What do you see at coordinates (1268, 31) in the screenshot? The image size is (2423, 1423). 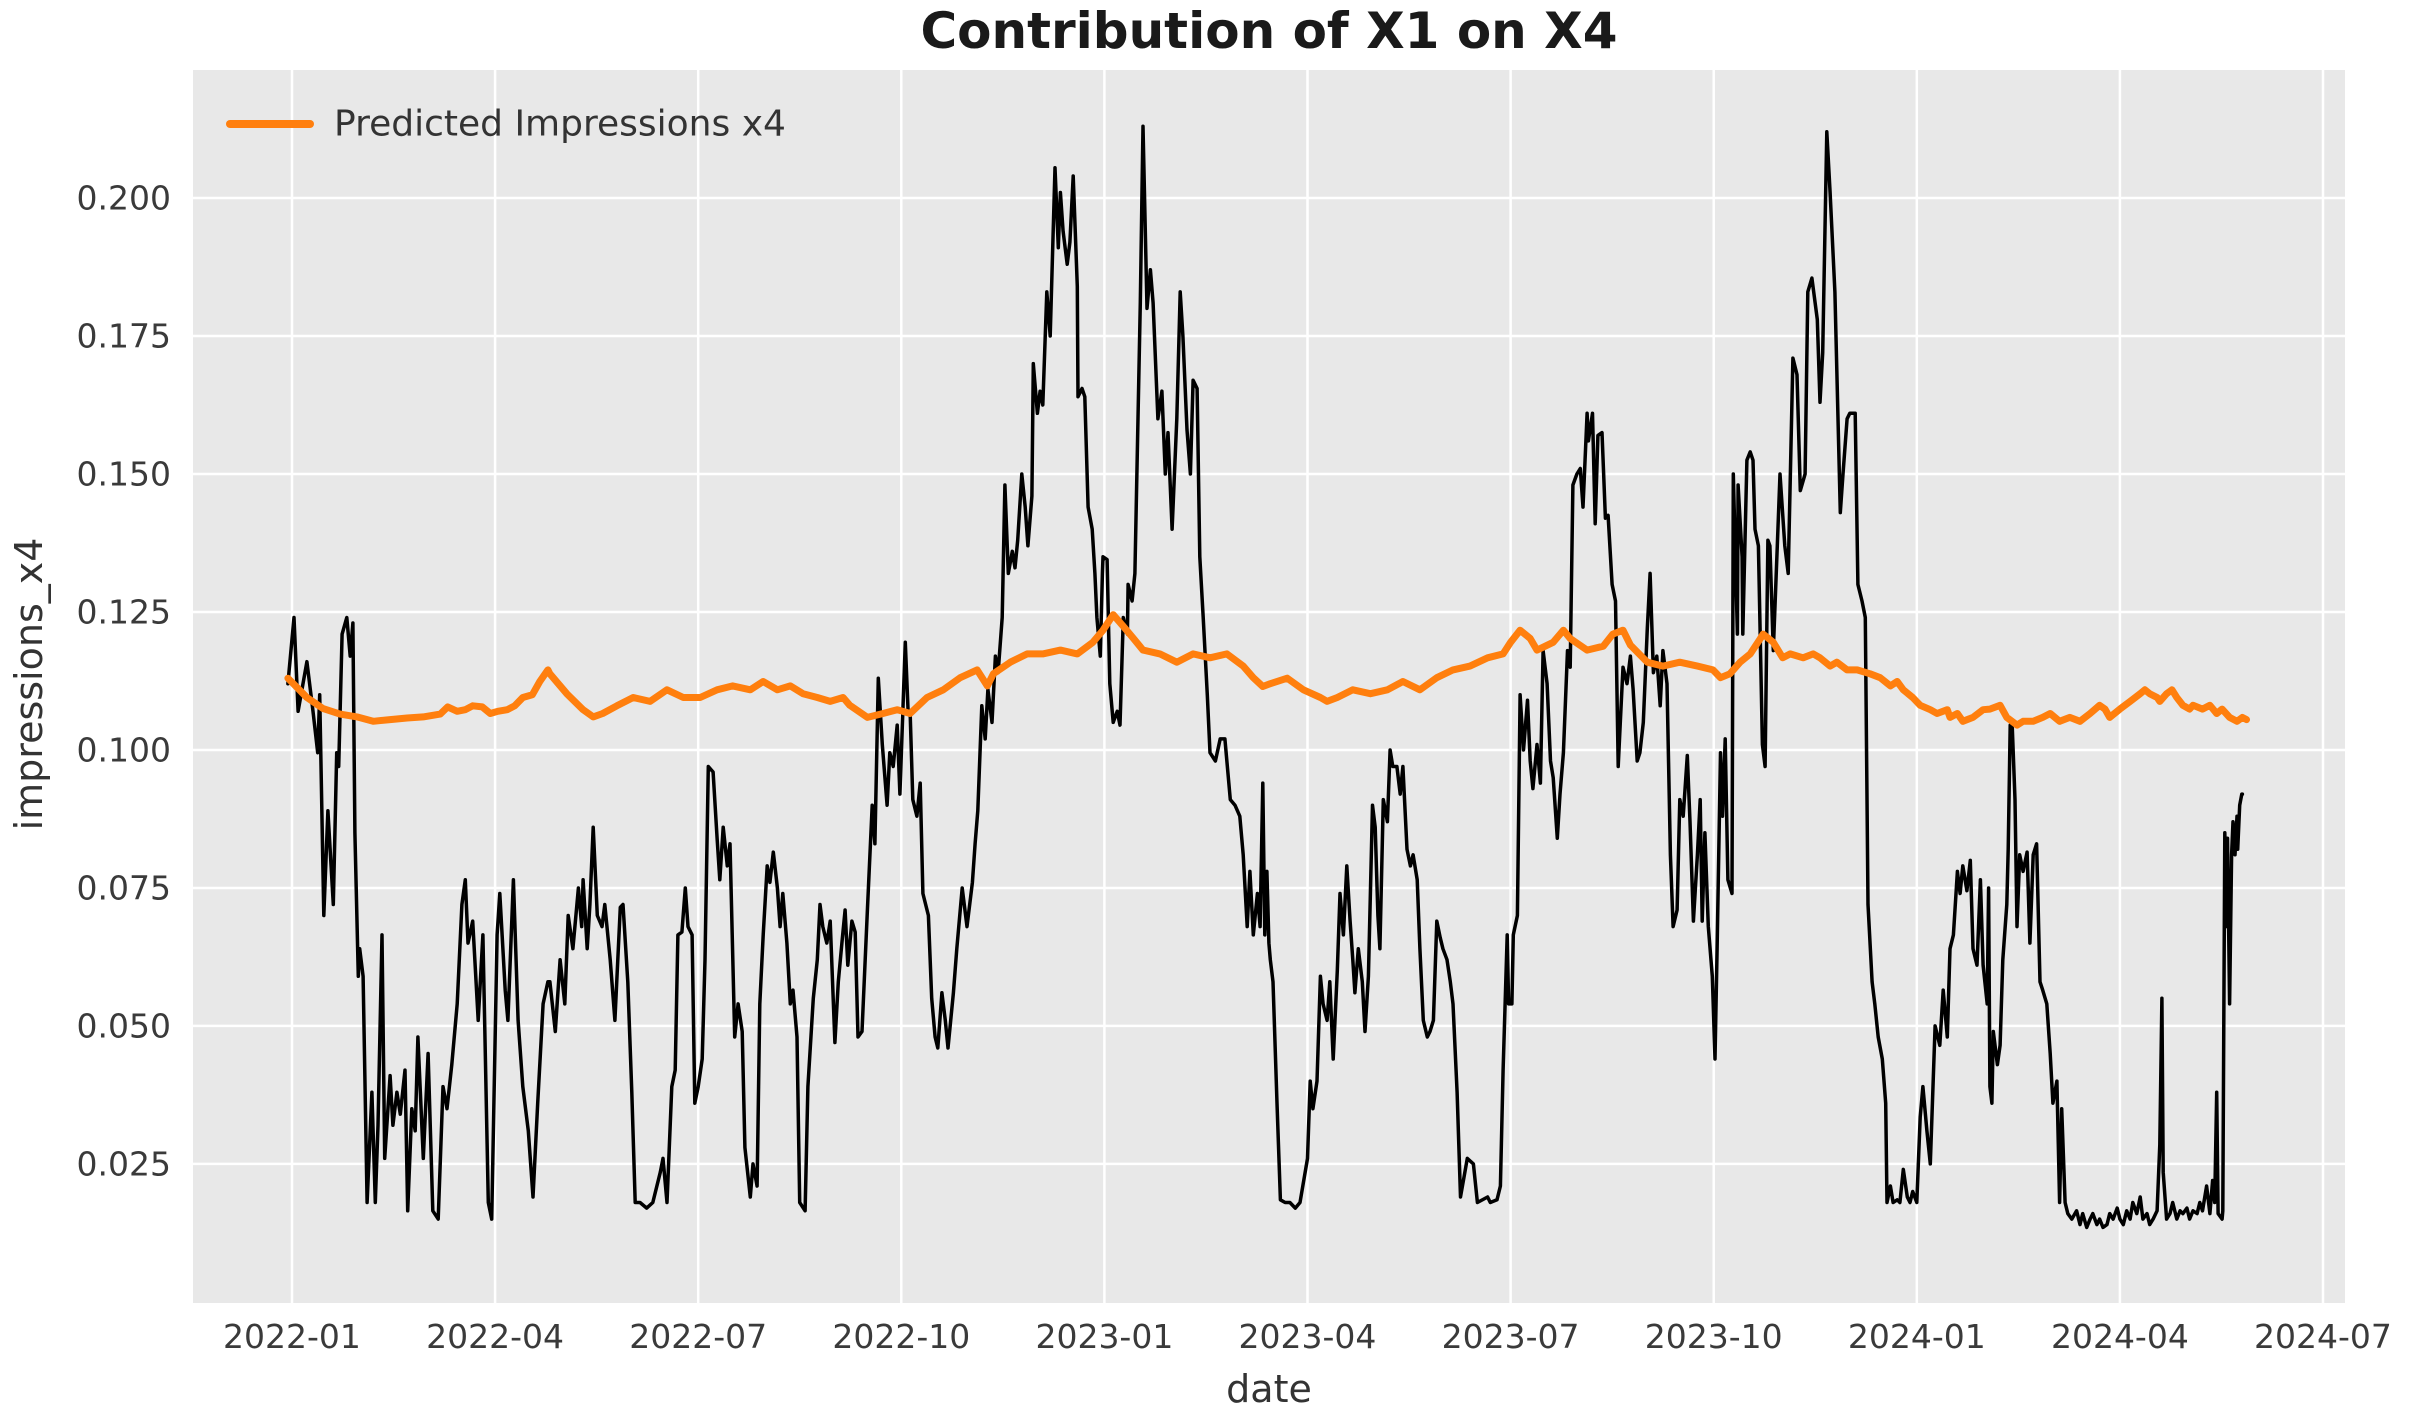 I see `chart-title: Contribution of X1 on X4` at bounding box center [1268, 31].